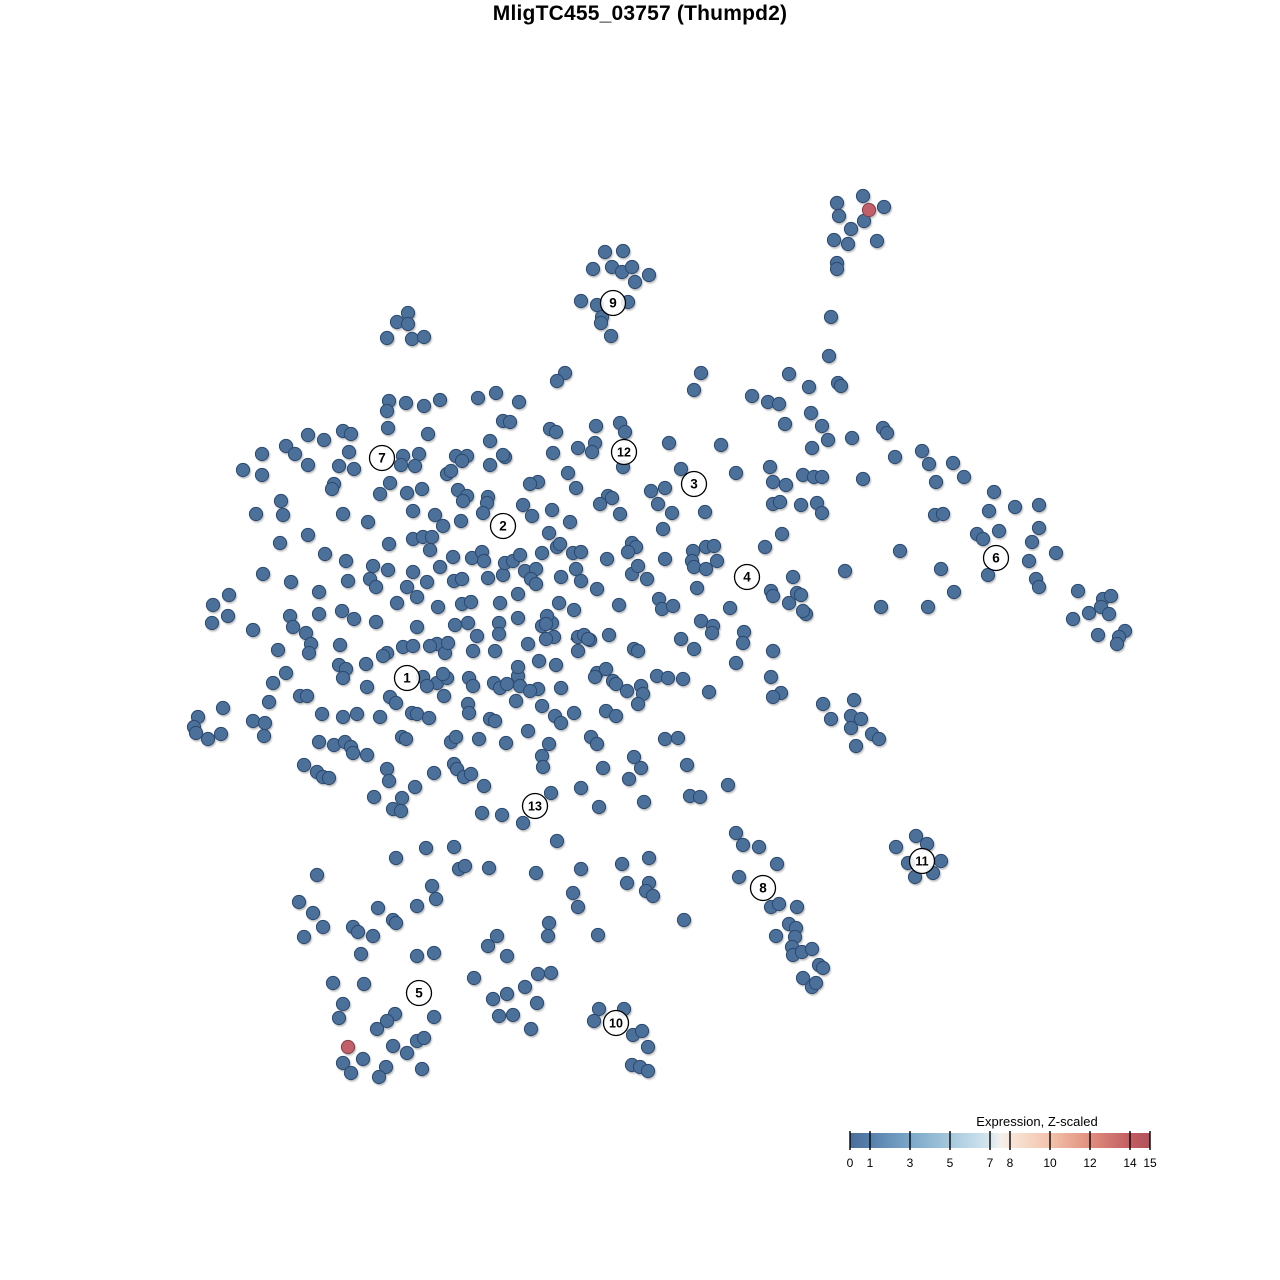 The image size is (1280, 1280). Describe the element at coordinates (419, 993) in the screenshot. I see `cluster-label-text: 5` at that location.